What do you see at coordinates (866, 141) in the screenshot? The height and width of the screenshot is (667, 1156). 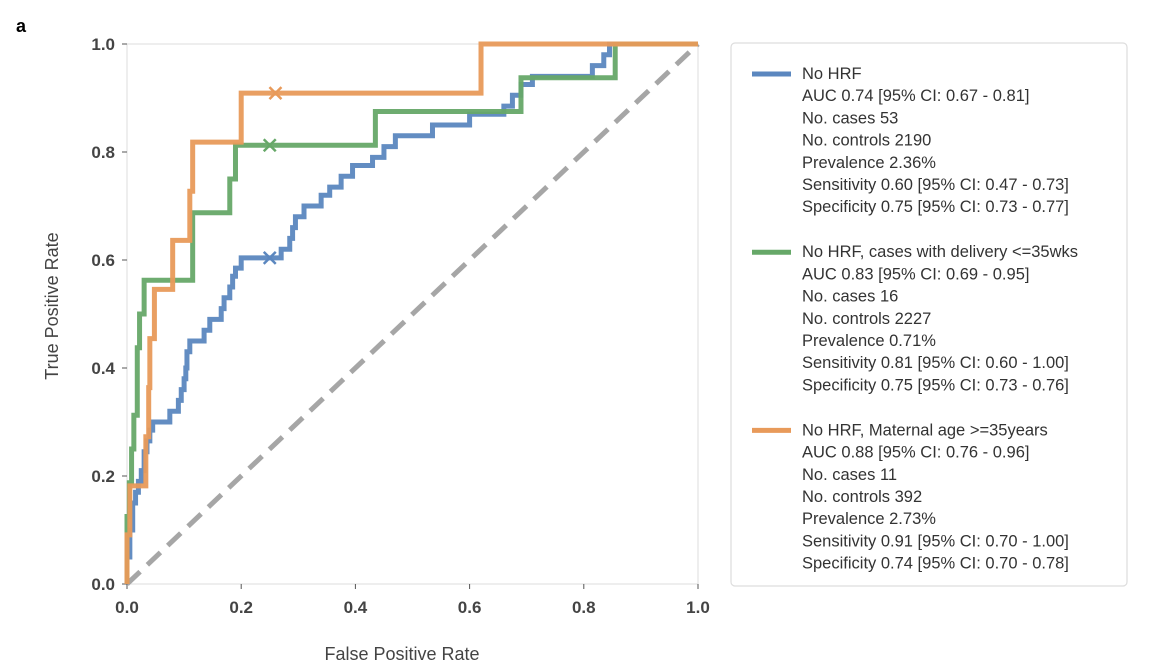 I see `legend-stat-line: No. controls 2190` at bounding box center [866, 141].